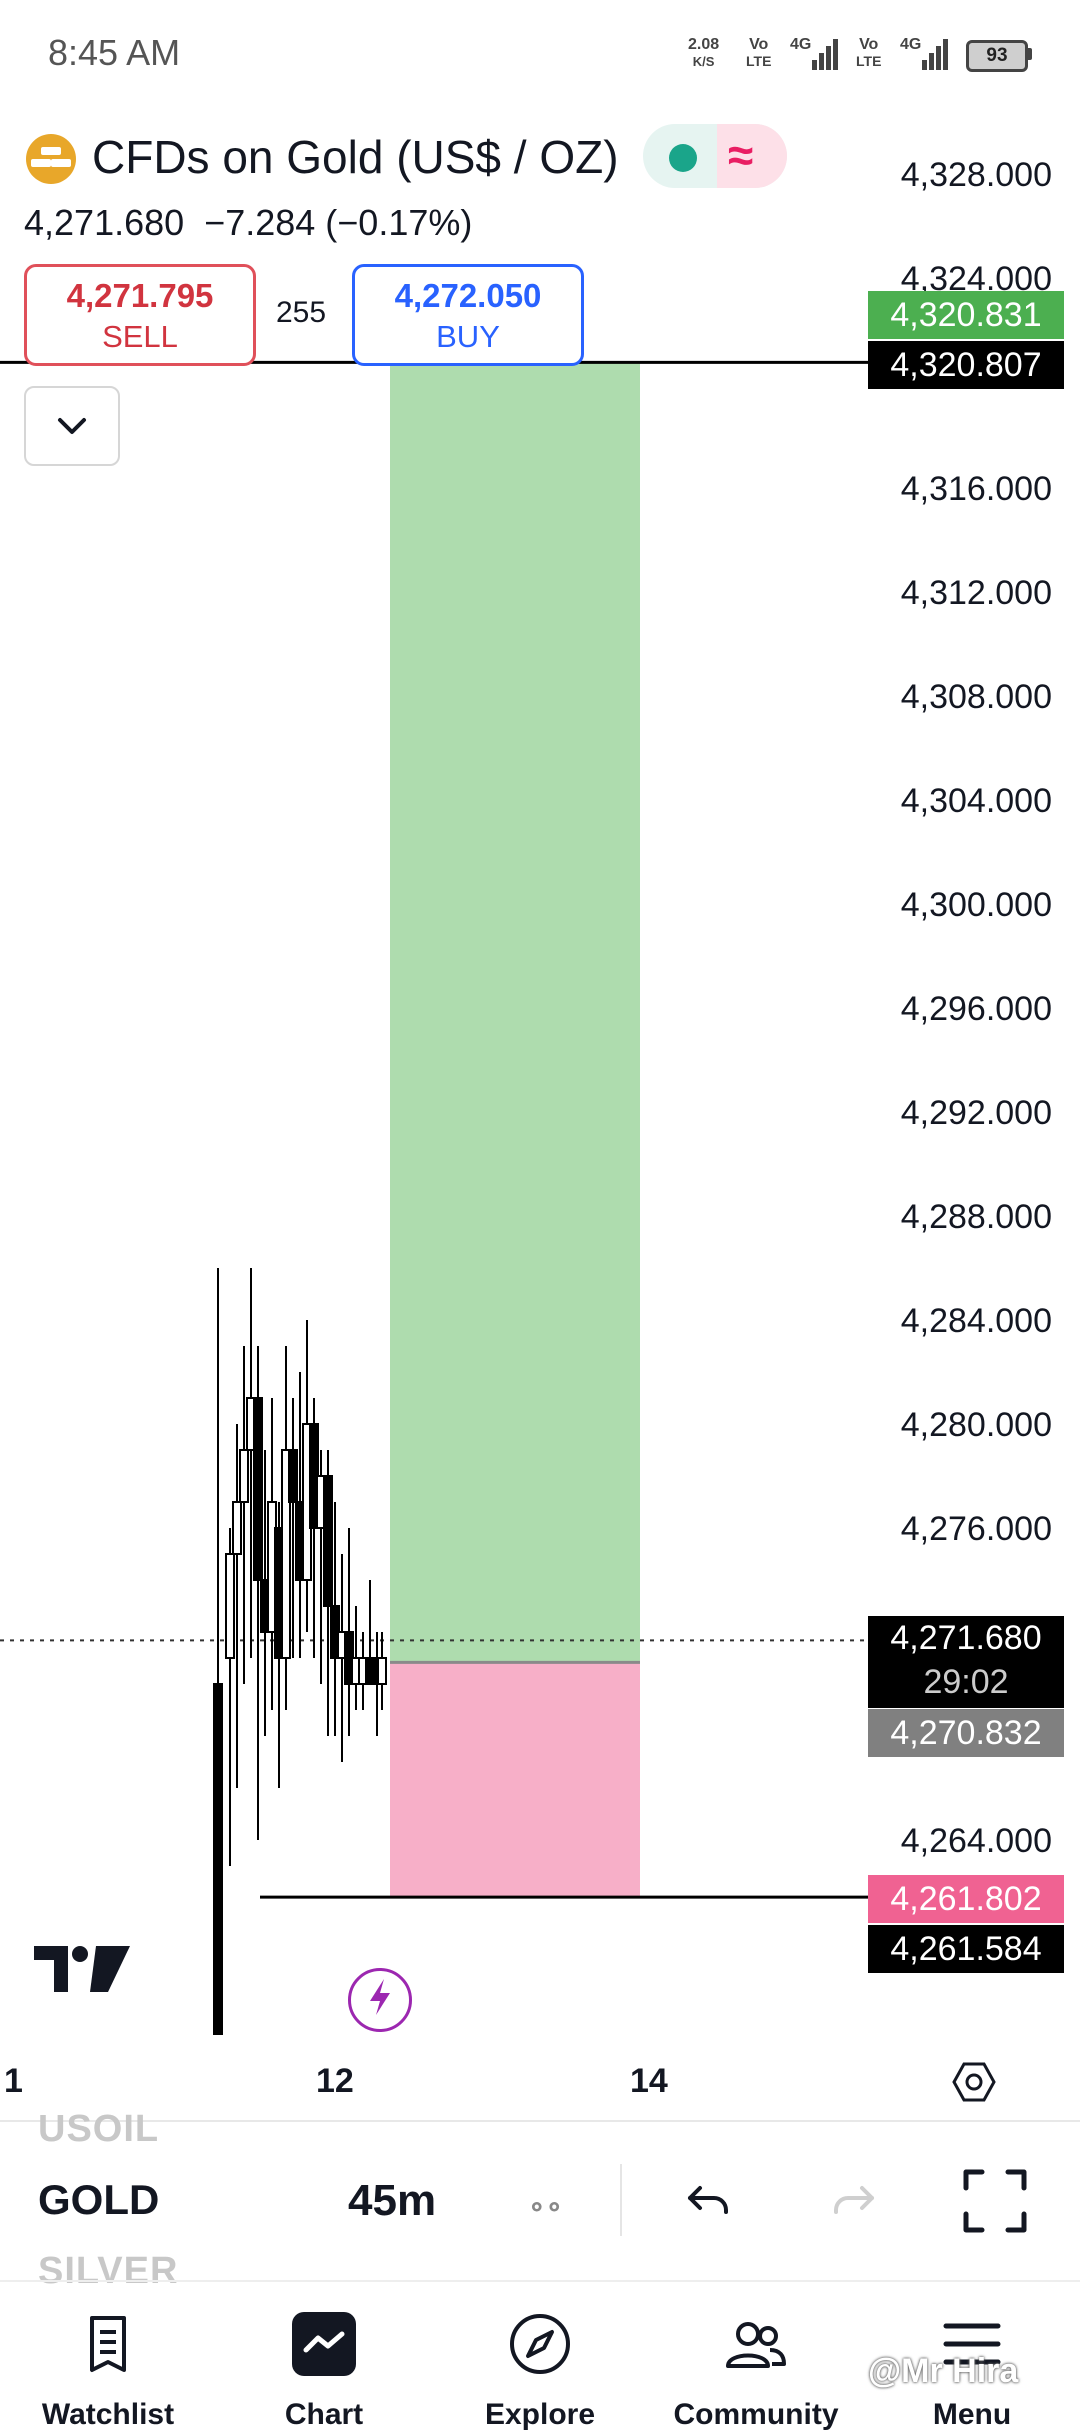  I want to click on network1-type: 4G, so click(801, 44).